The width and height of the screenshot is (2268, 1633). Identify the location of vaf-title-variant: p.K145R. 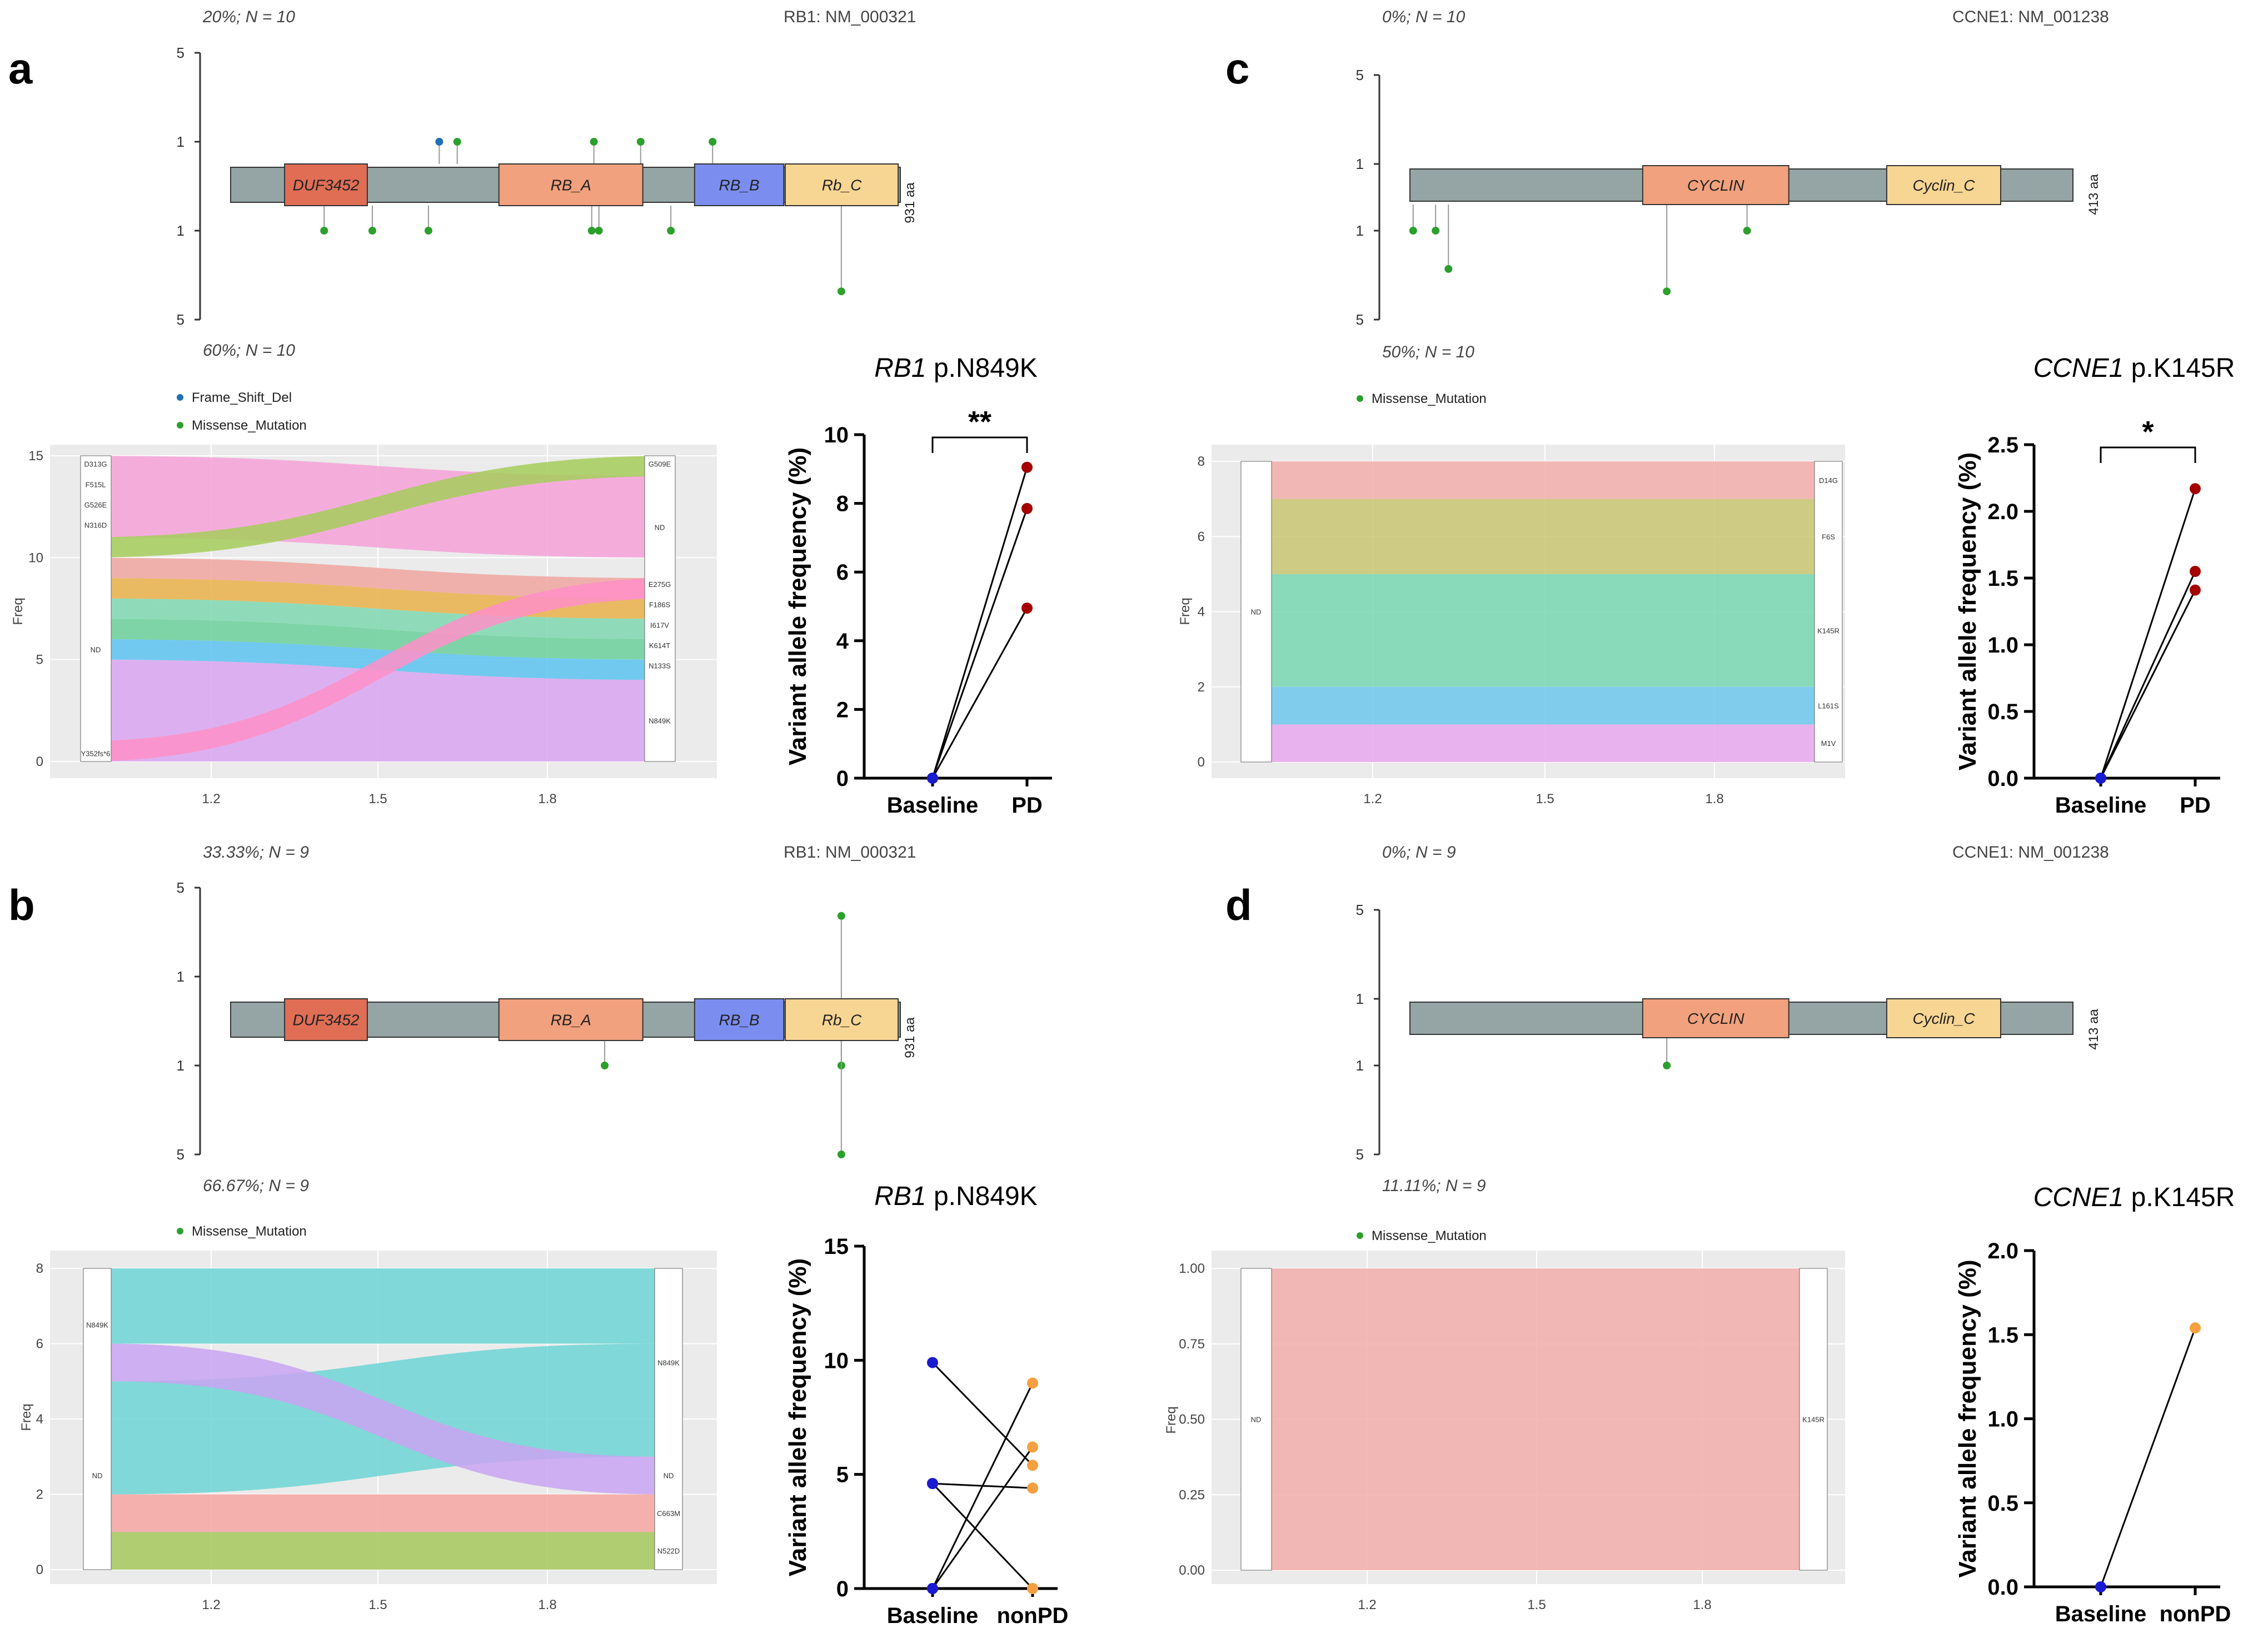
(2179, 369).